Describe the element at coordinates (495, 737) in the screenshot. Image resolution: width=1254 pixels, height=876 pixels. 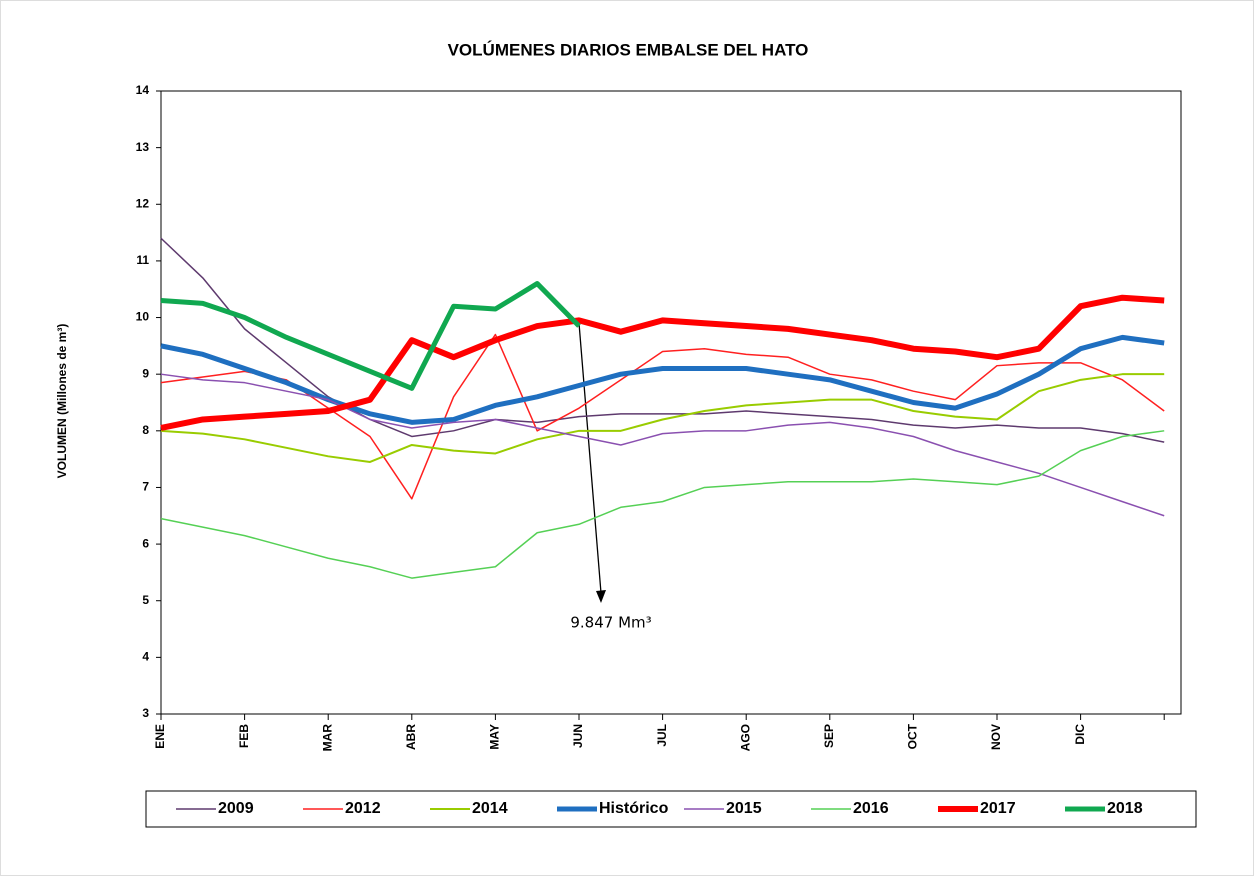
I see `x-tick-label: MAY` at that location.